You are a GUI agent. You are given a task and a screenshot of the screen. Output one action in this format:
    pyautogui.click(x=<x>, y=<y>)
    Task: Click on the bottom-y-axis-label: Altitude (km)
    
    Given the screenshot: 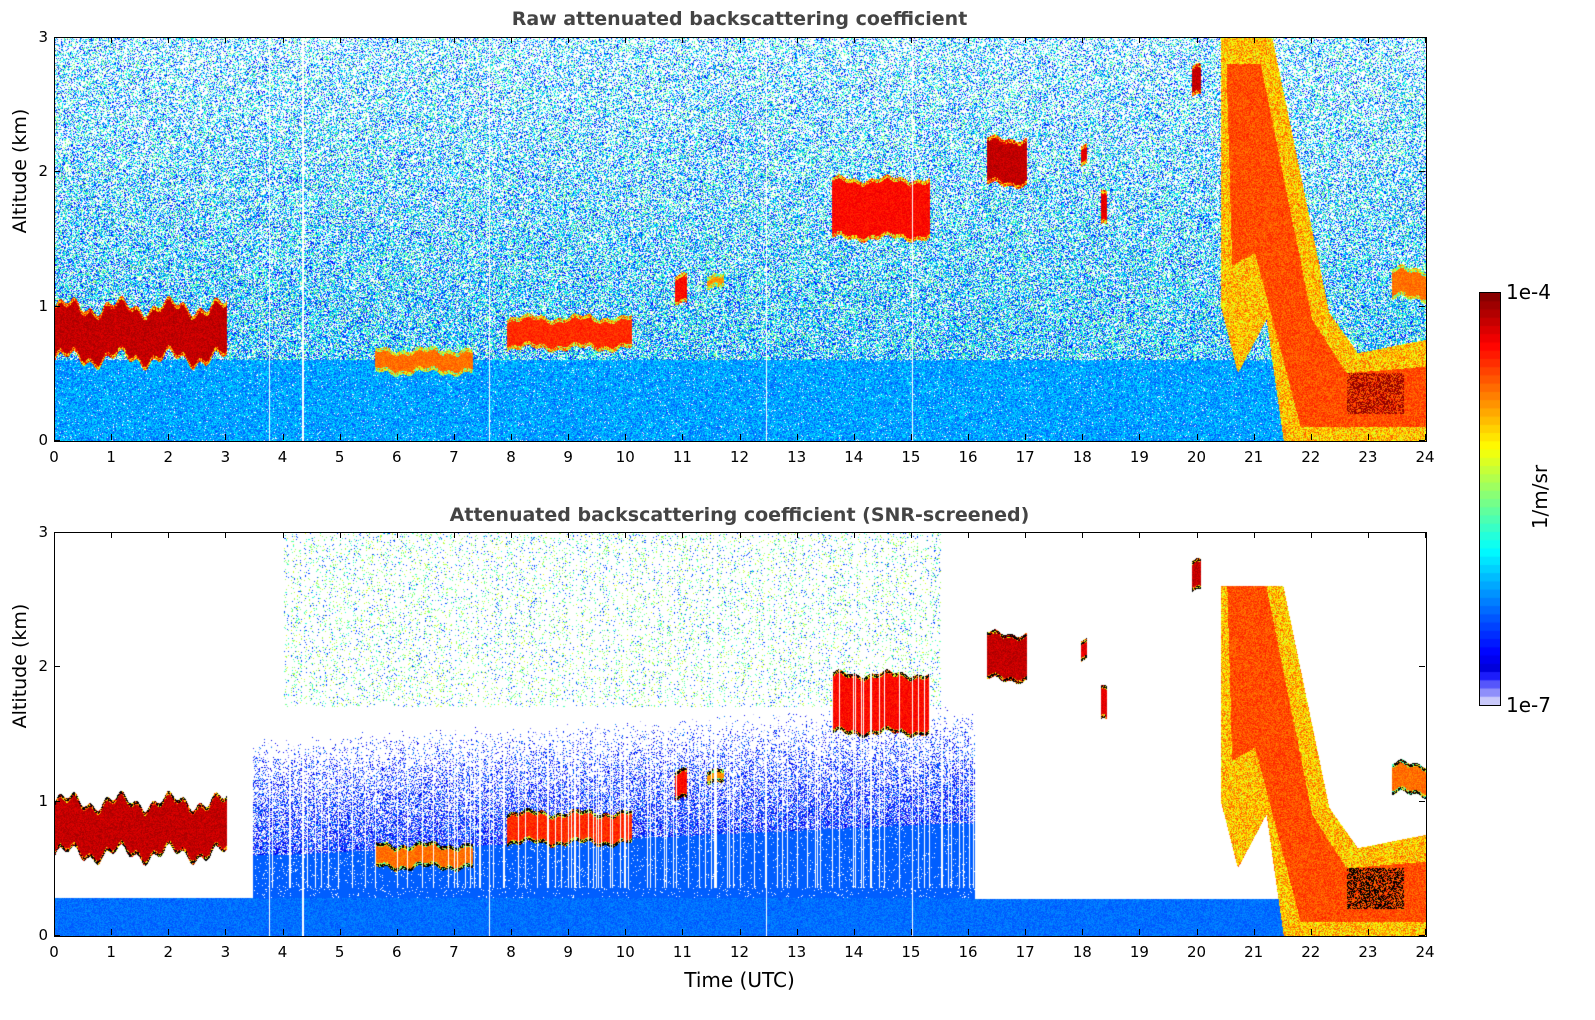 What is the action you would take?
    pyautogui.click(x=20, y=666)
    